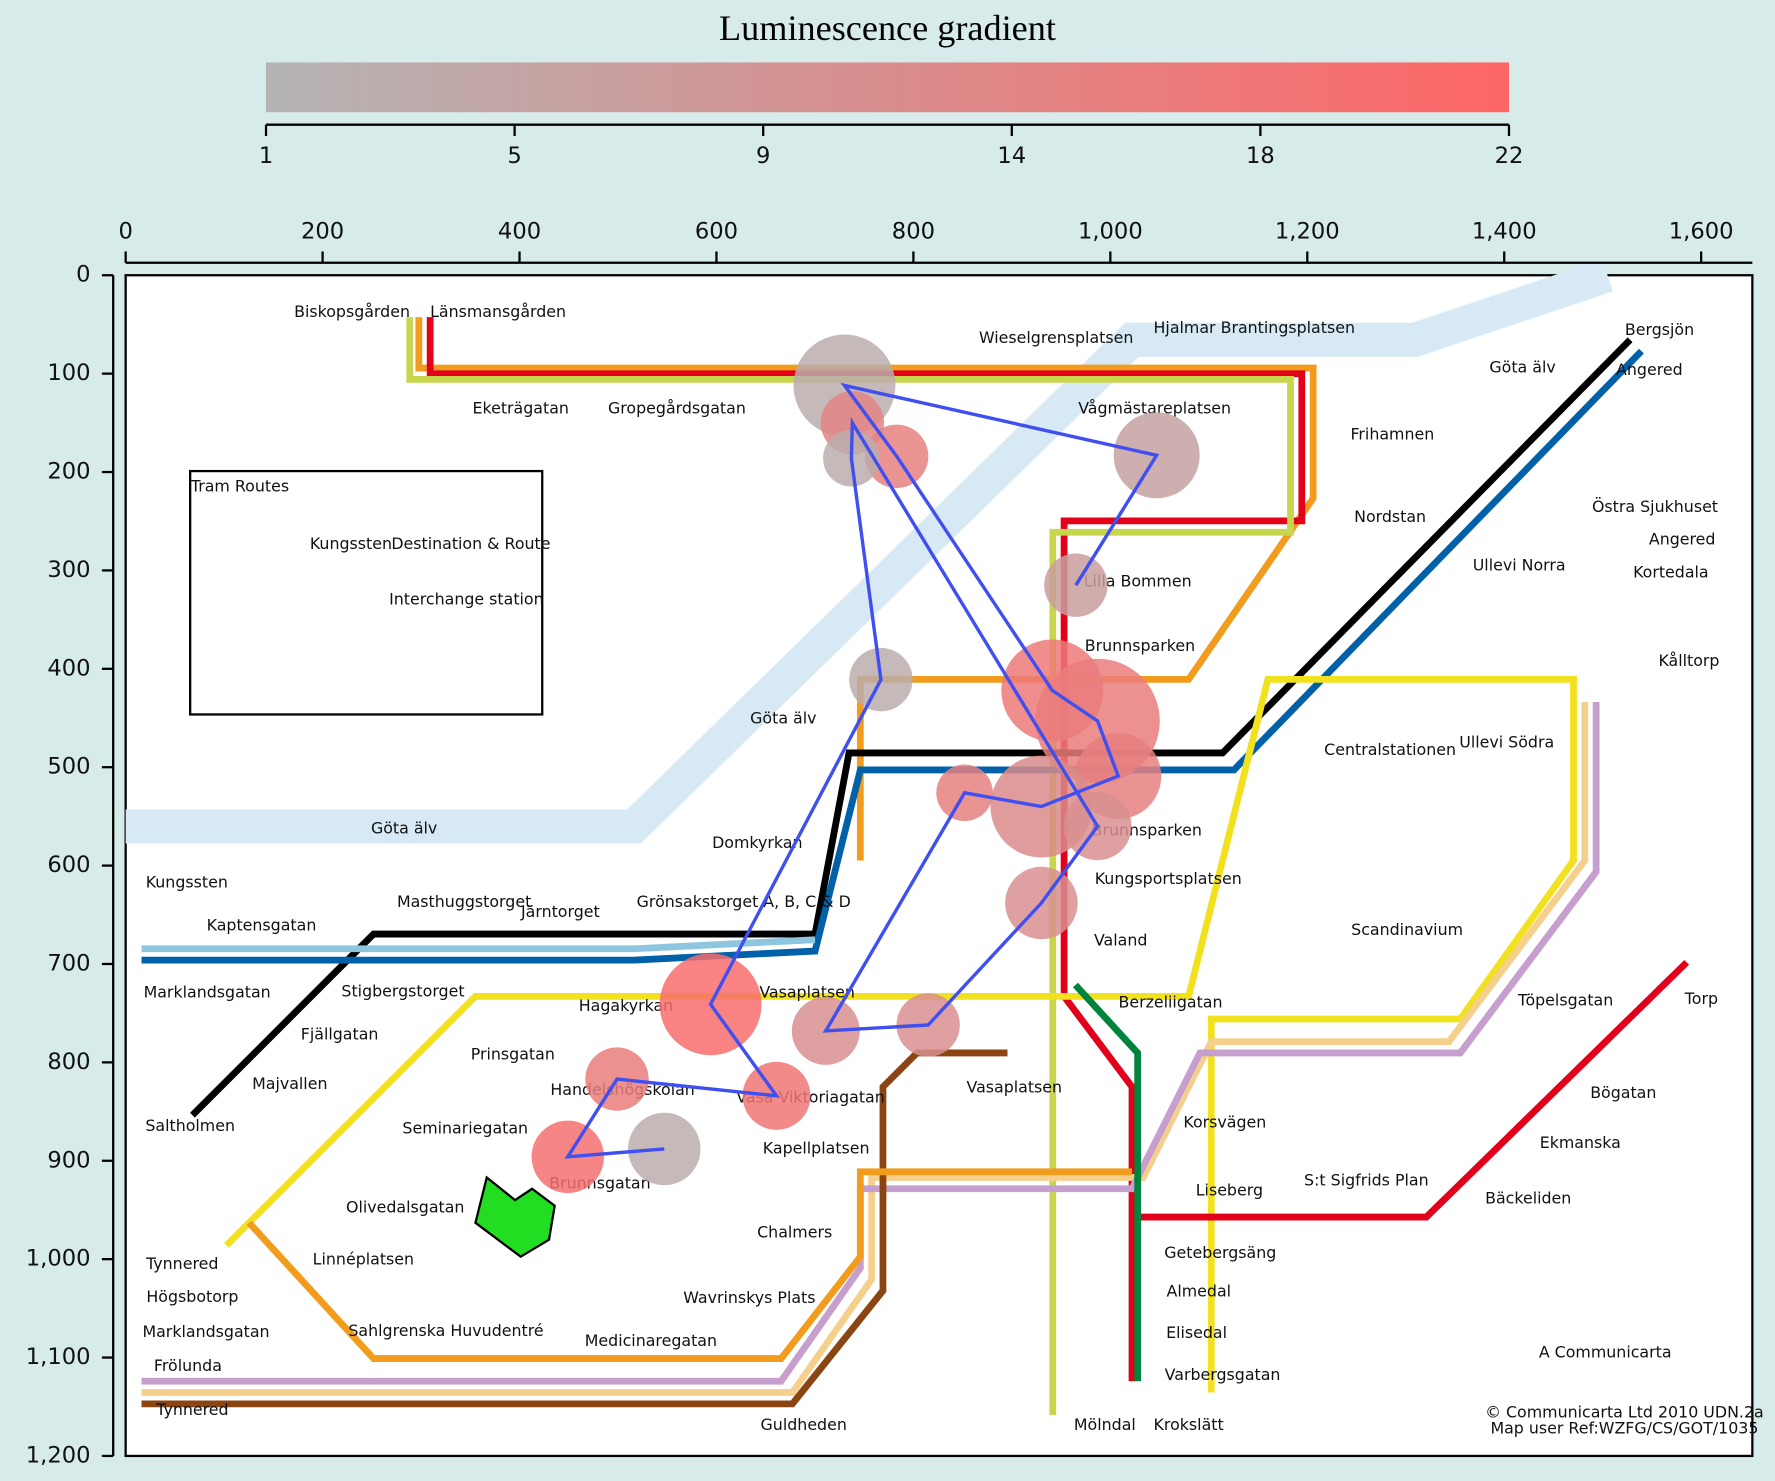 Image resolution: width=1775 pixels, height=1481 pixels. What do you see at coordinates (68, 1062) in the screenshot?
I see `y-tick-label: 800` at bounding box center [68, 1062].